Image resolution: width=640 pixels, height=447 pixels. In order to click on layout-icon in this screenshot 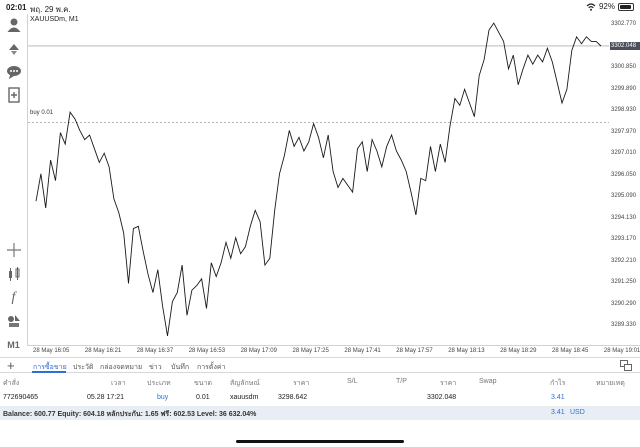, I will do `click(626, 365)`.